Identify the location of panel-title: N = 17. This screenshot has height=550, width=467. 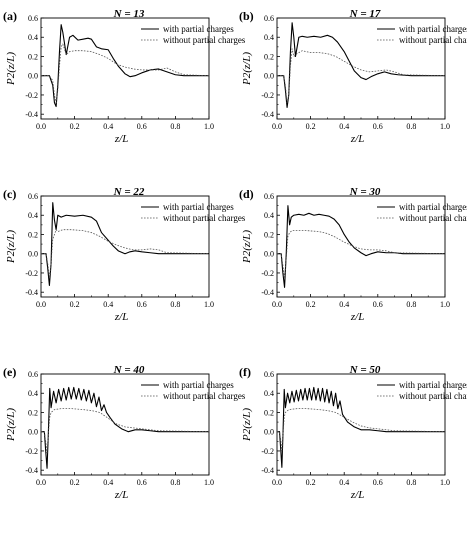
(365, 14).